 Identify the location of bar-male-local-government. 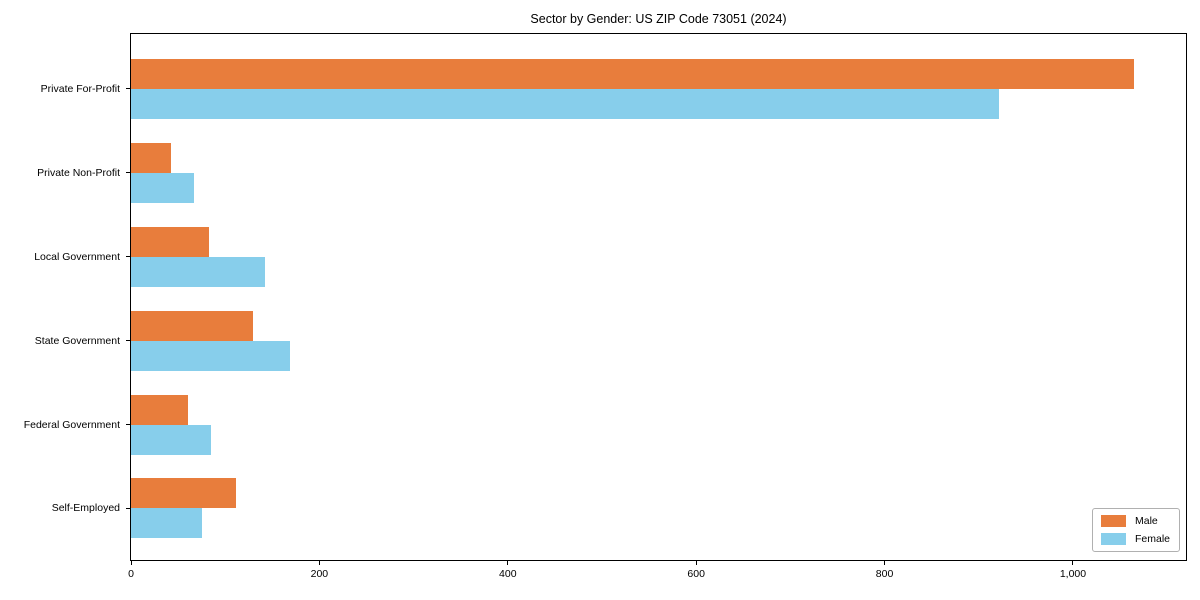
(170, 241).